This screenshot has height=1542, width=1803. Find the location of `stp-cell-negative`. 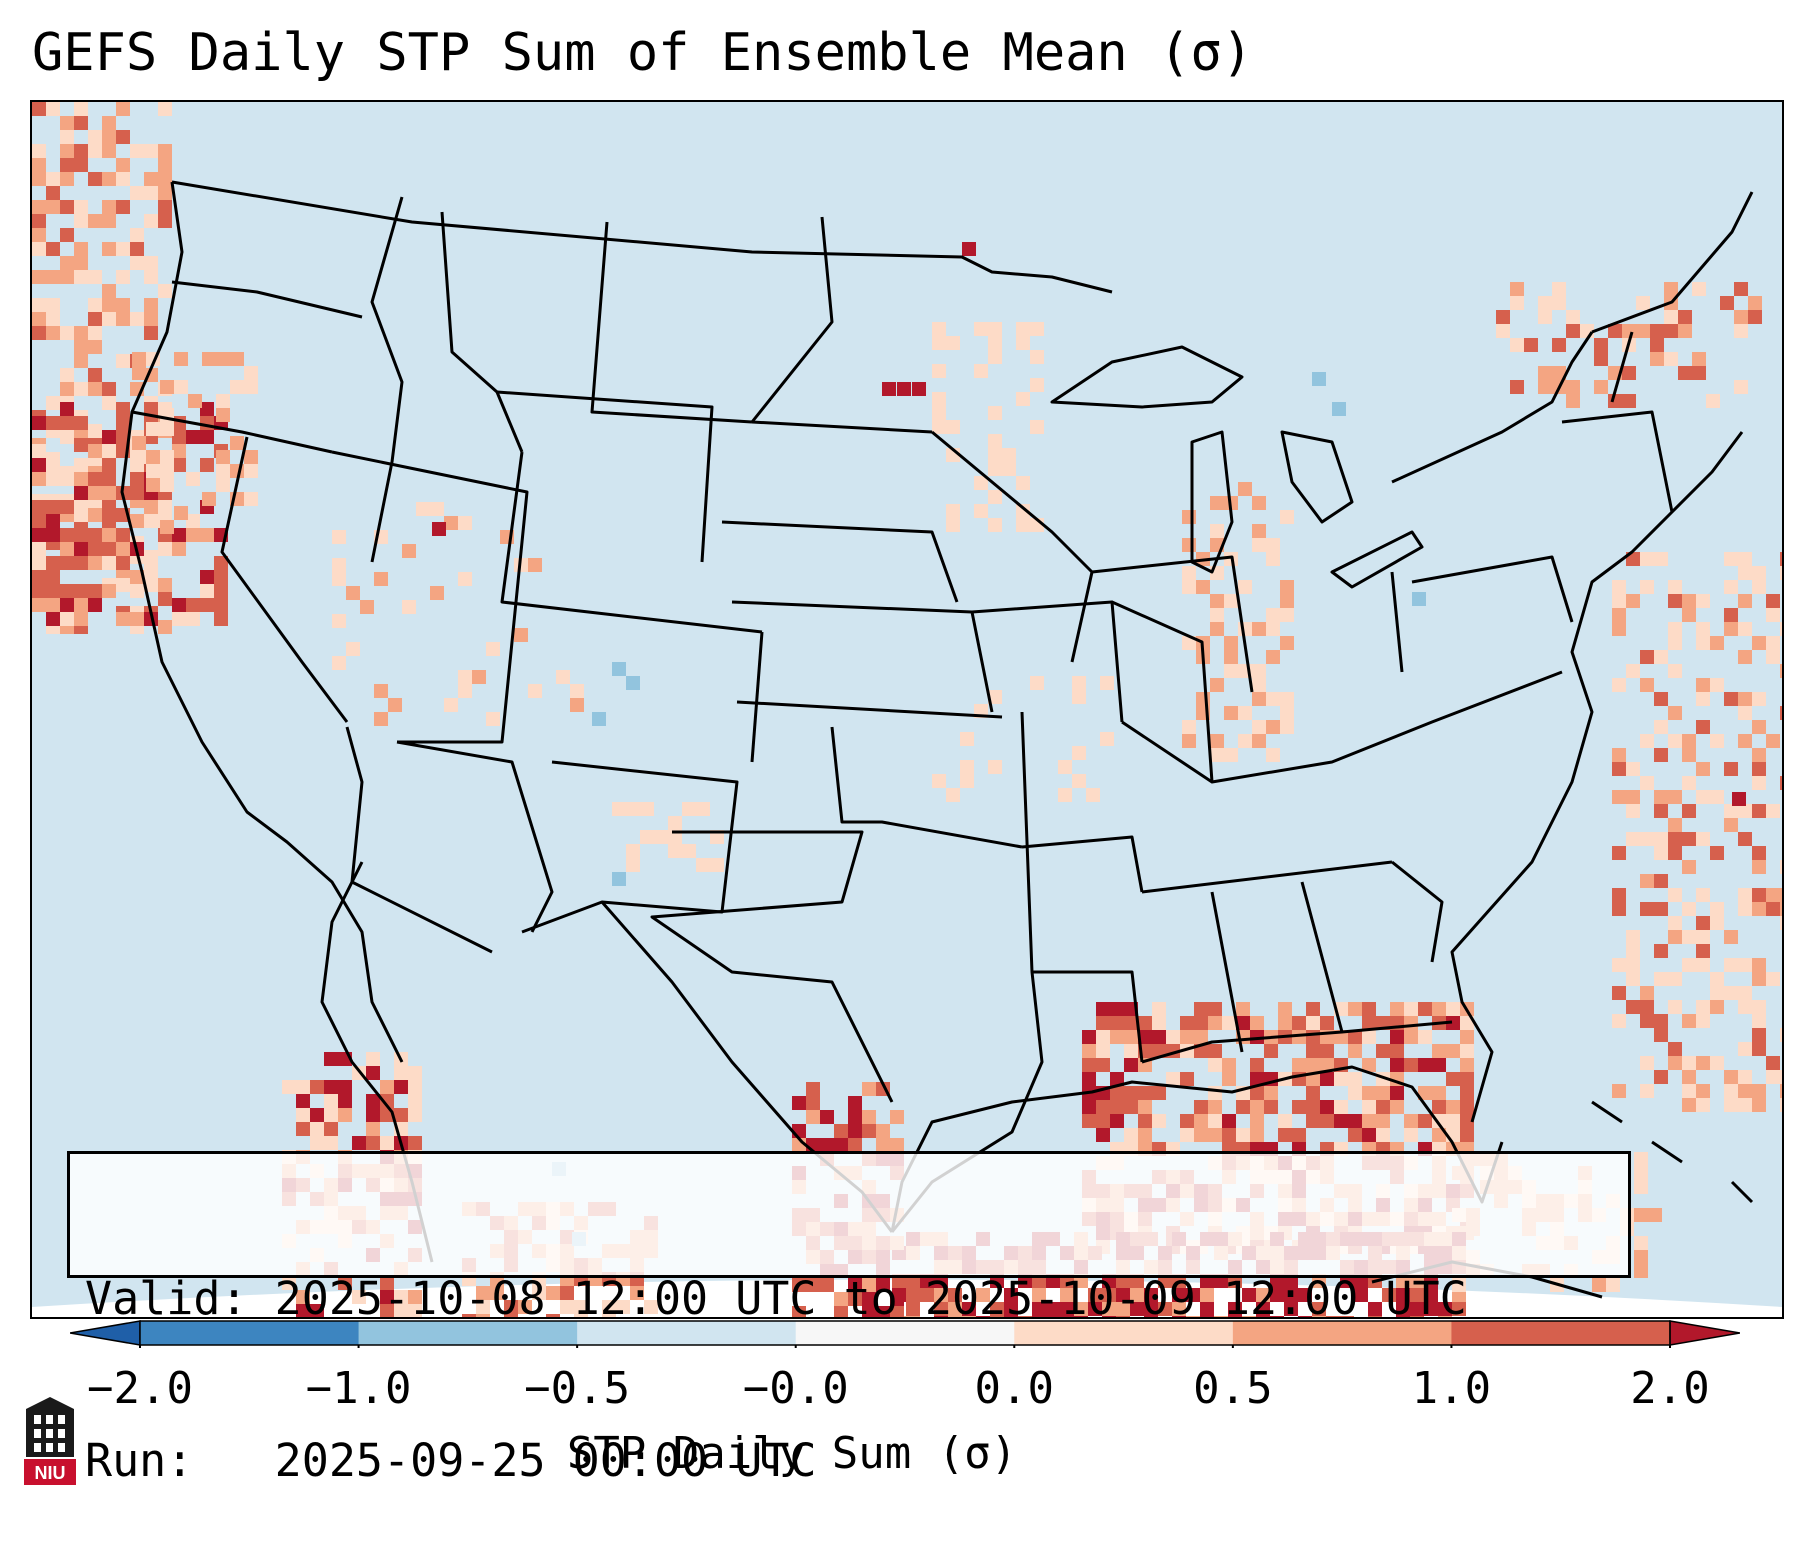

stp-cell-negative is located at coordinates (619, 669).